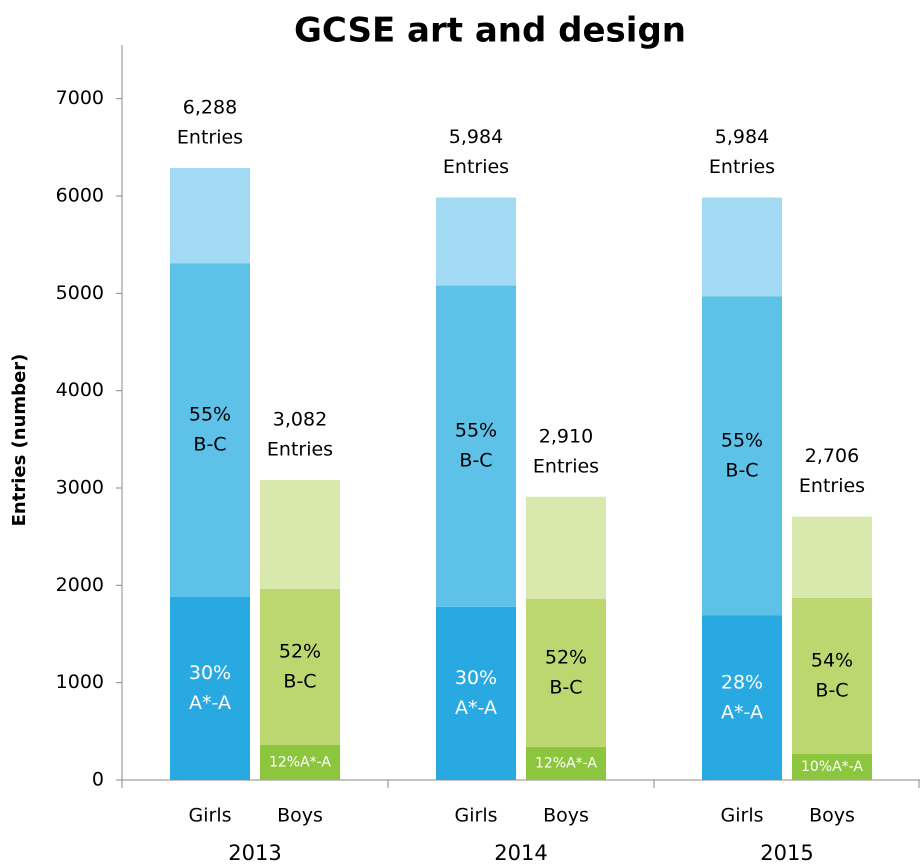  What do you see at coordinates (80, 585) in the screenshot?
I see `y-tick-label: 2000` at bounding box center [80, 585].